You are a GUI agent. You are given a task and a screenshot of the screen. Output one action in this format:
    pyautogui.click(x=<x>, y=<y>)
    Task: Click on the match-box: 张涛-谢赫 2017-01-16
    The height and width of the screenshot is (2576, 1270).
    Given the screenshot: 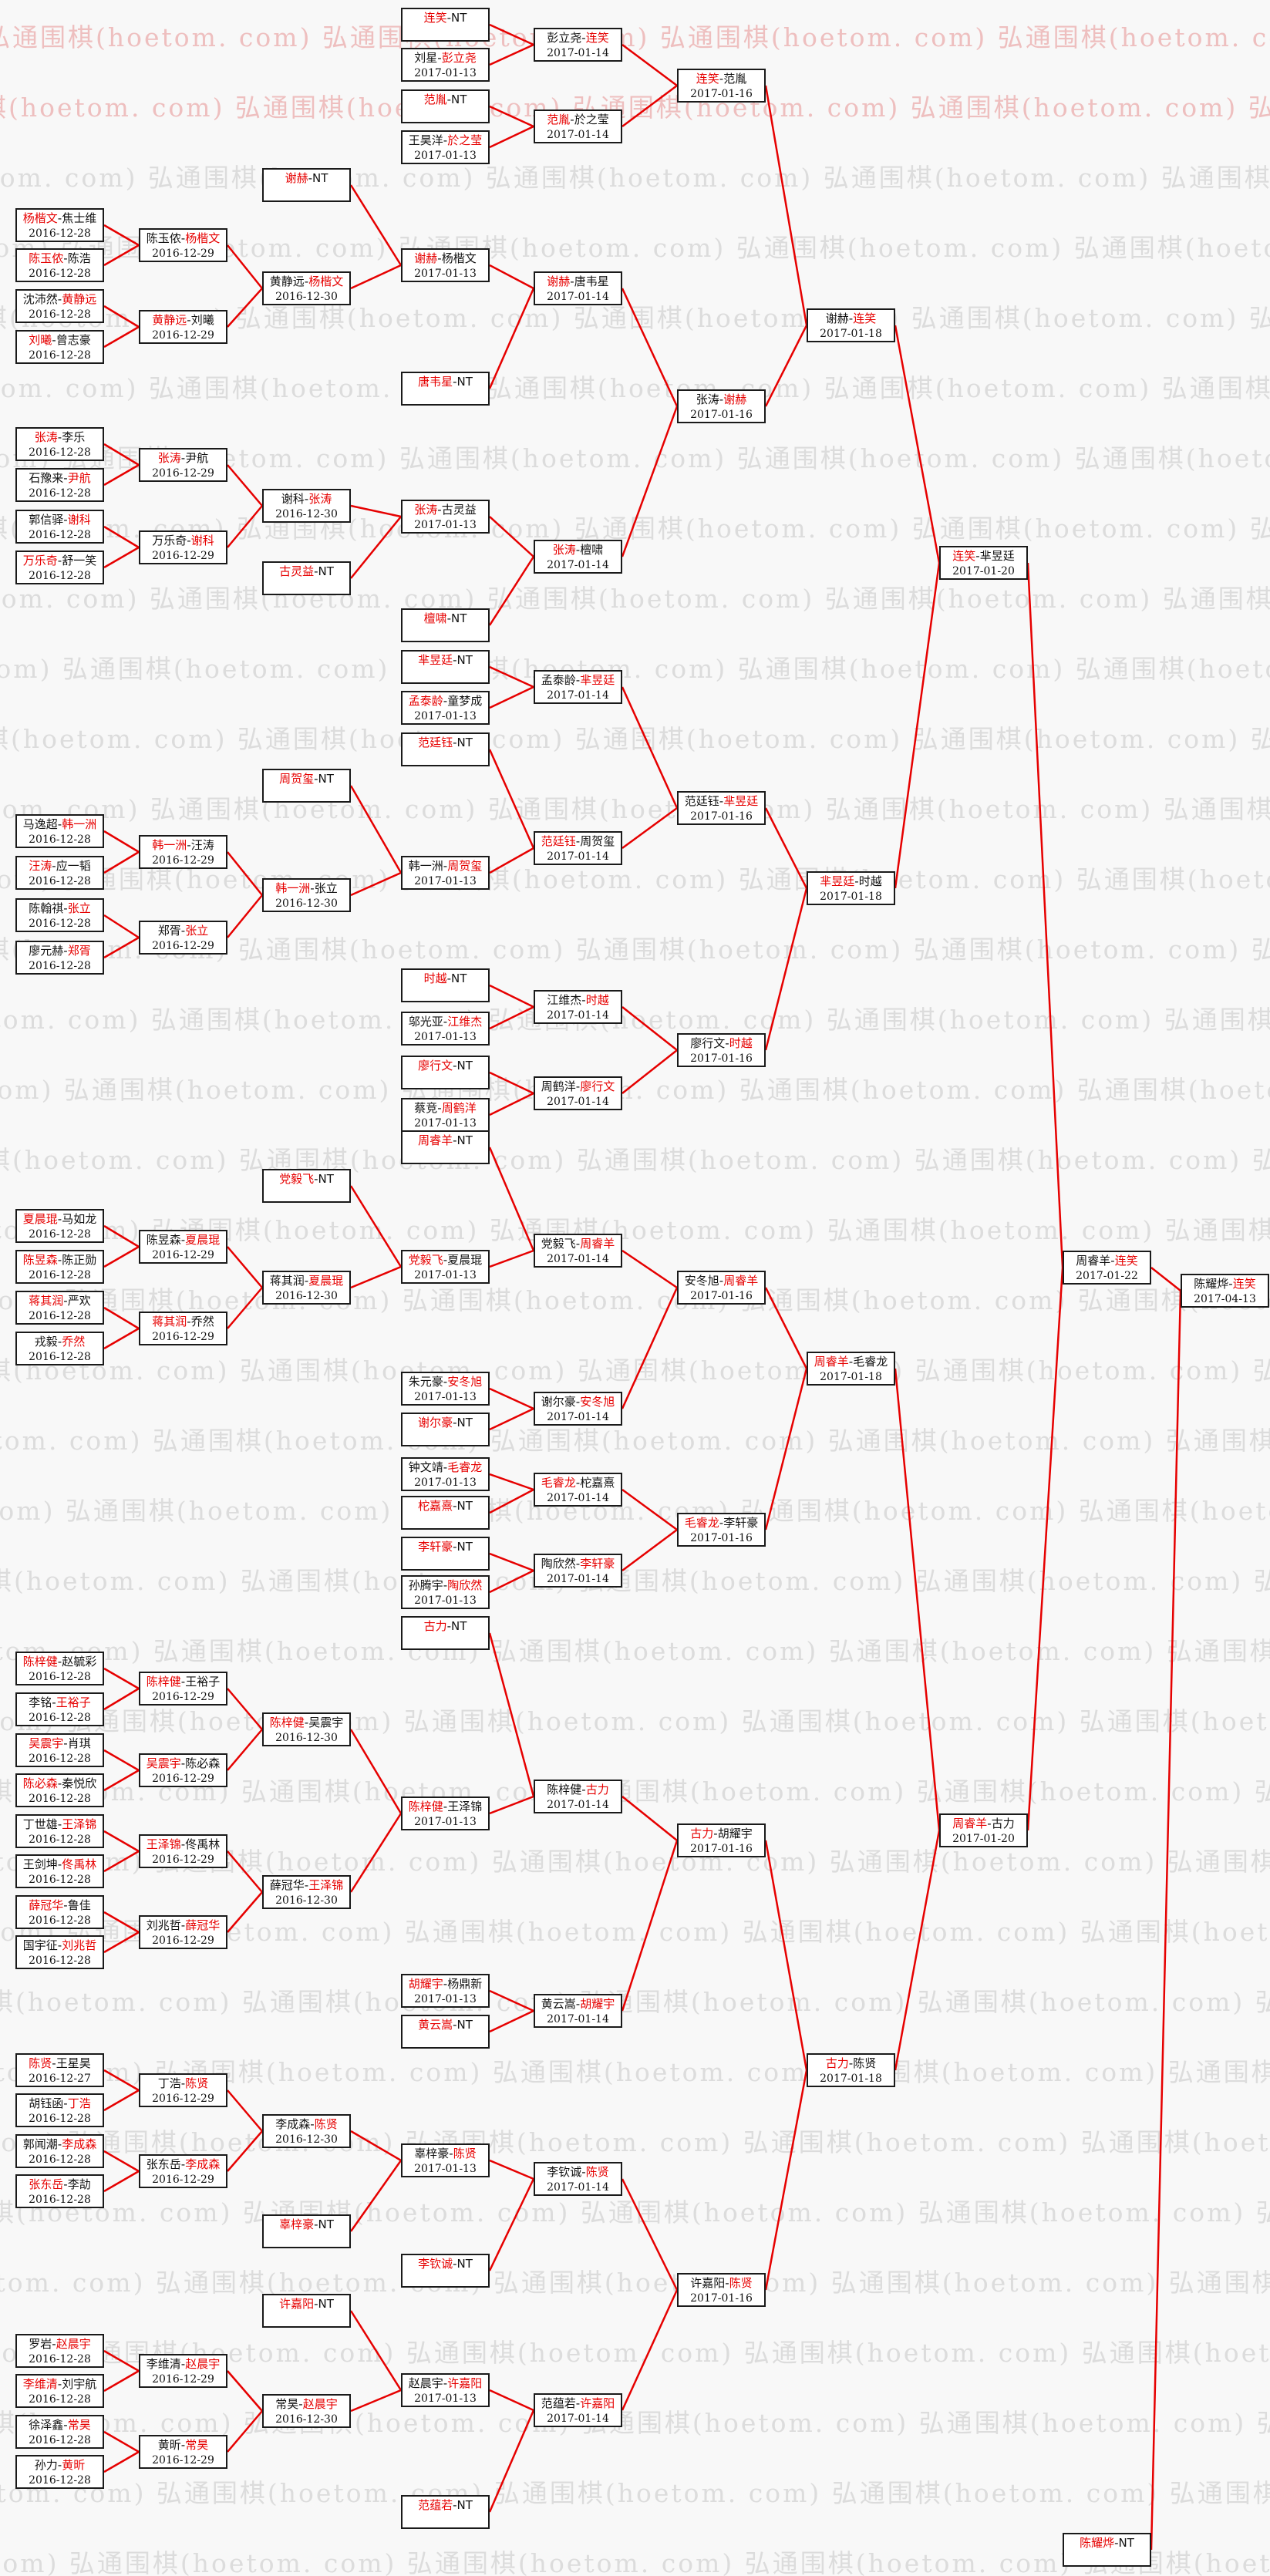 What is the action you would take?
    pyautogui.click(x=721, y=406)
    